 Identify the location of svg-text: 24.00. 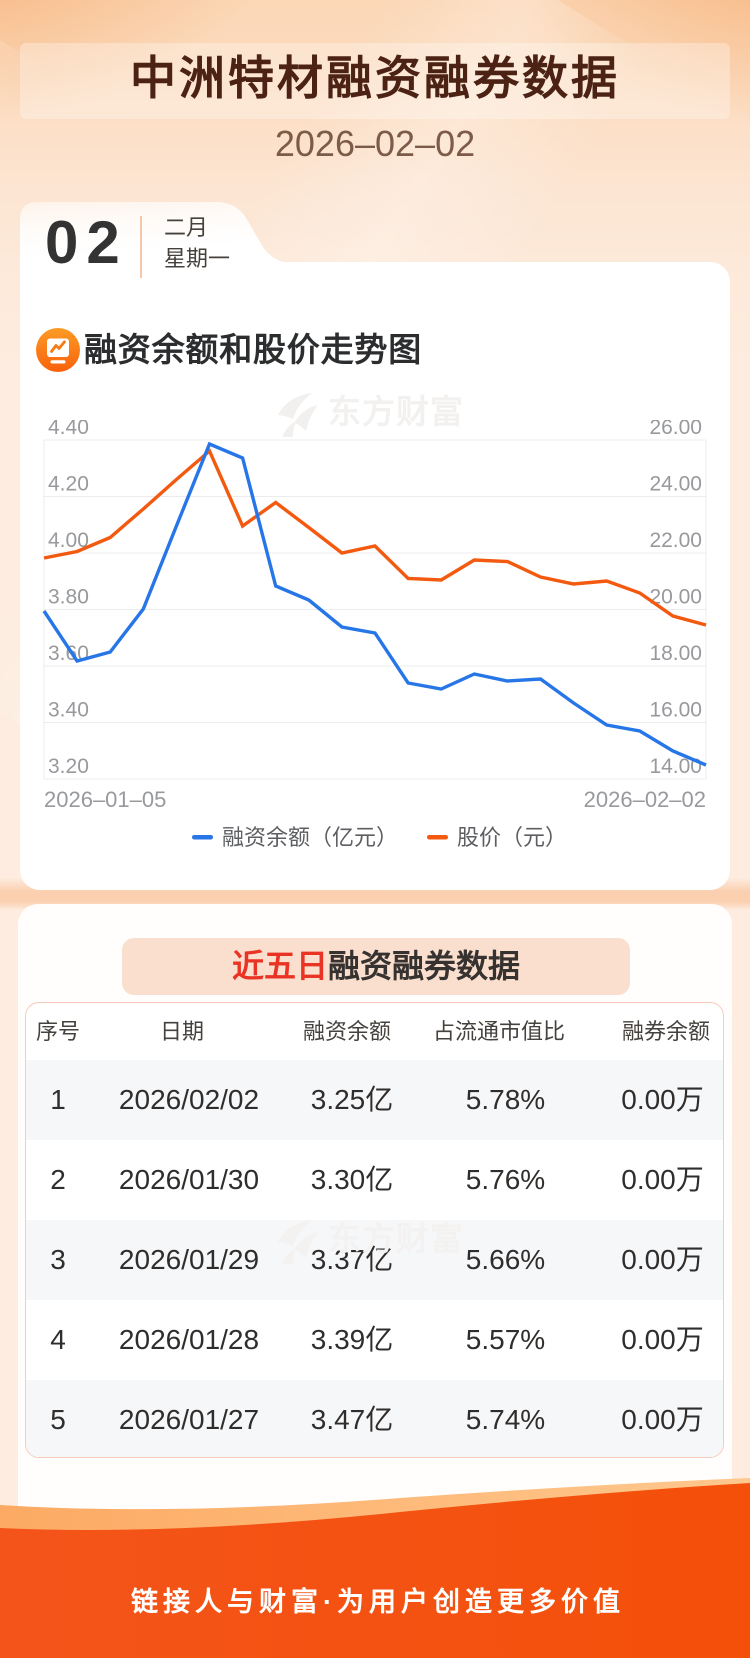
(675, 484).